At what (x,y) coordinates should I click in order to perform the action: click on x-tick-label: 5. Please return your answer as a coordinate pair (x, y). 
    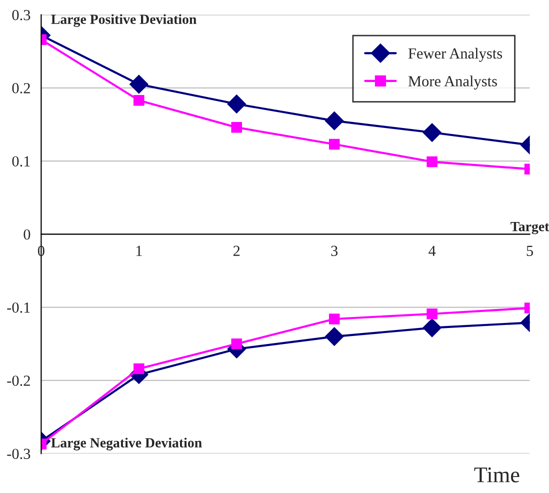
    Looking at the image, I should click on (530, 251).